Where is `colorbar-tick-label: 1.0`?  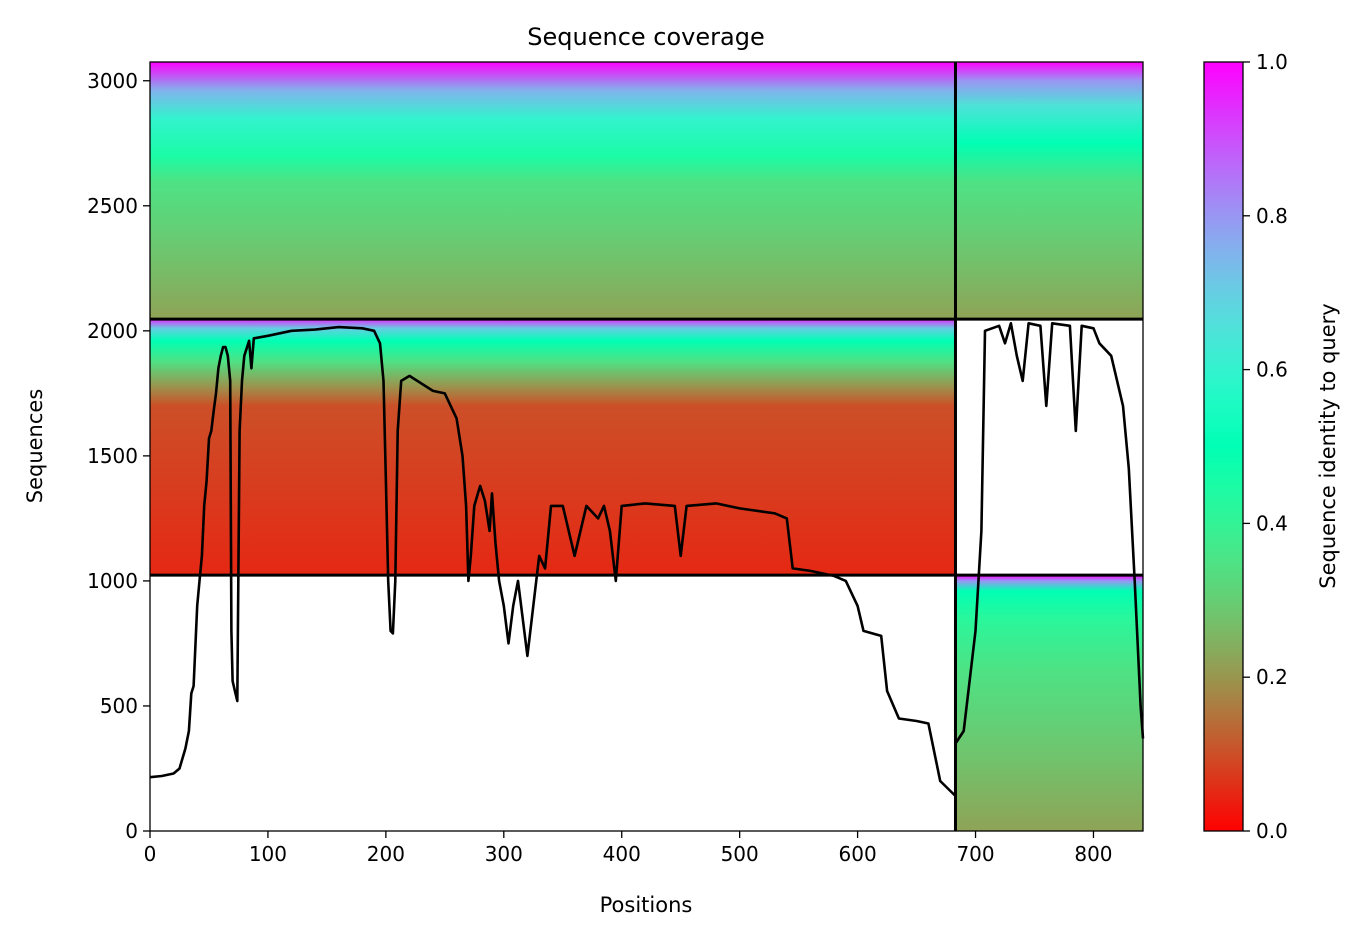 colorbar-tick-label: 1.0 is located at coordinates (1272, 62).